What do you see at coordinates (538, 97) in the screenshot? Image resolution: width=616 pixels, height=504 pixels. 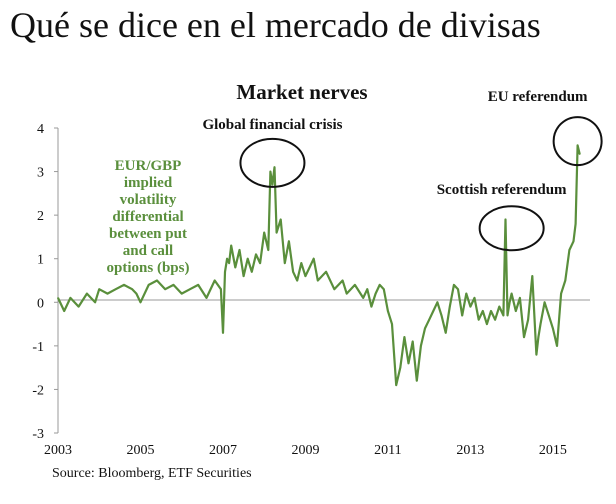 I see `annotation-label: EU referendum` at bounding box center [538, 97].